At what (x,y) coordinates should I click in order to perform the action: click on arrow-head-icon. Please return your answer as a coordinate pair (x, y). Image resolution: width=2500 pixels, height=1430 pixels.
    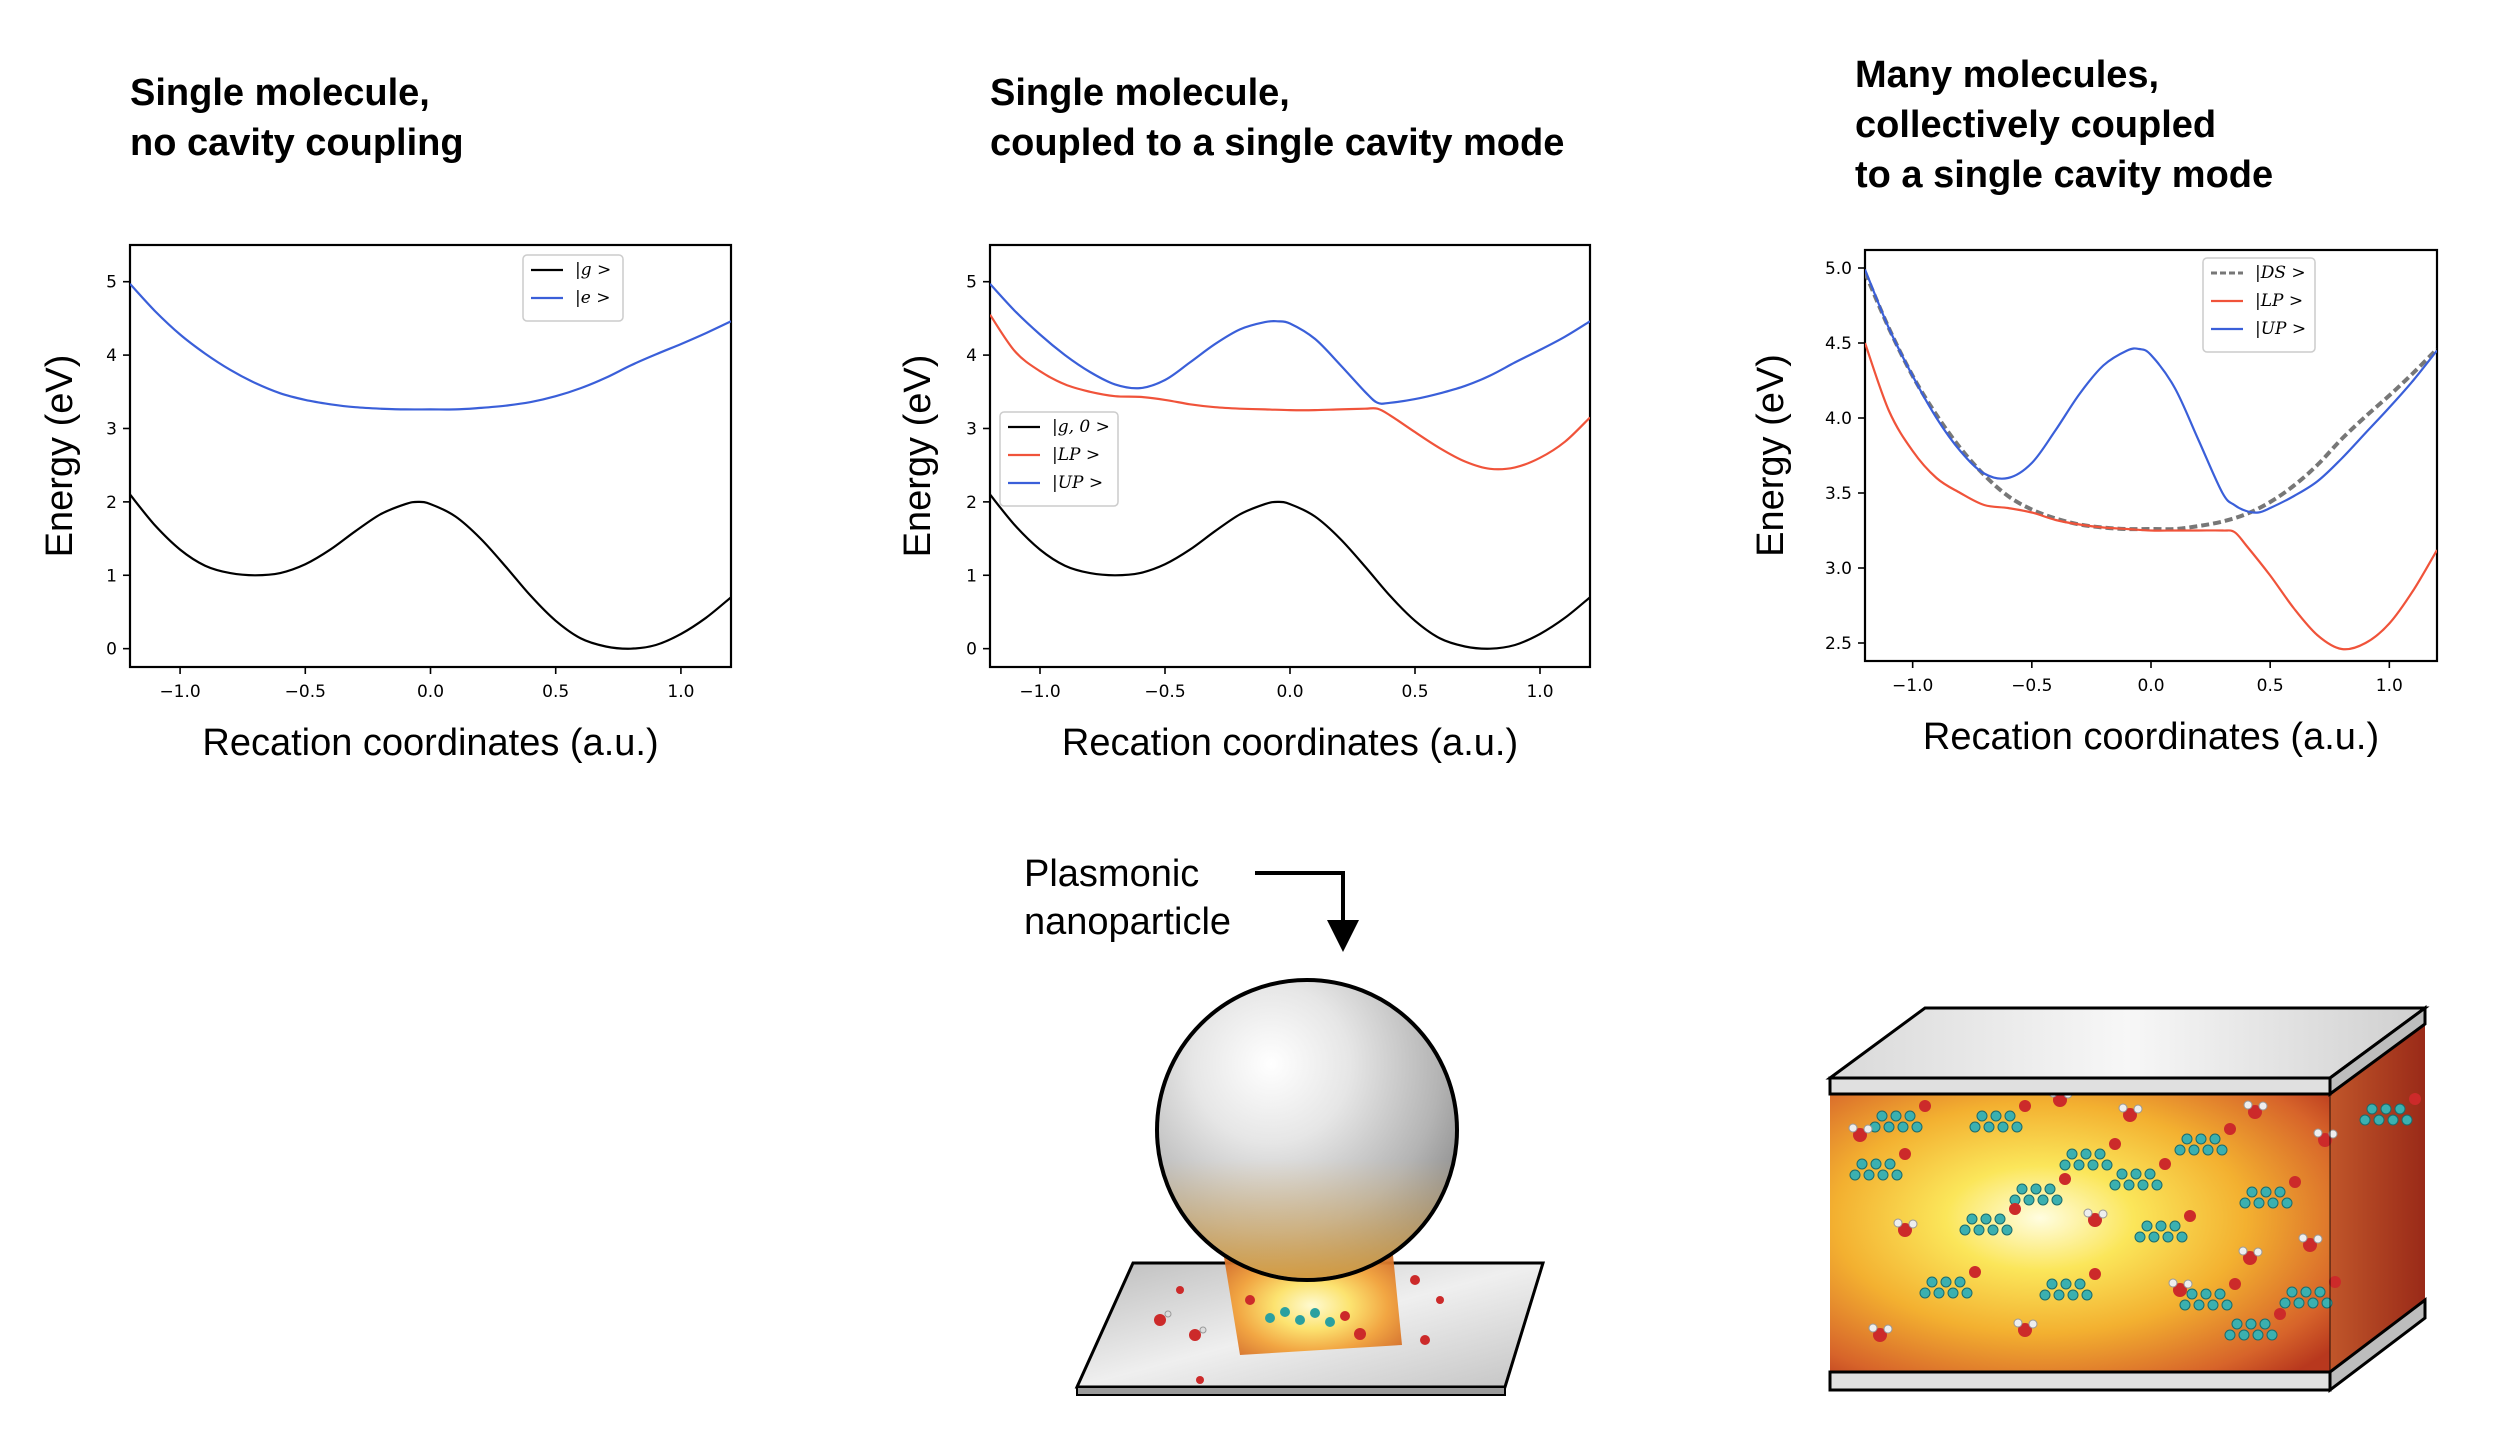
    Looking at the image, I should click on (1343, 936).